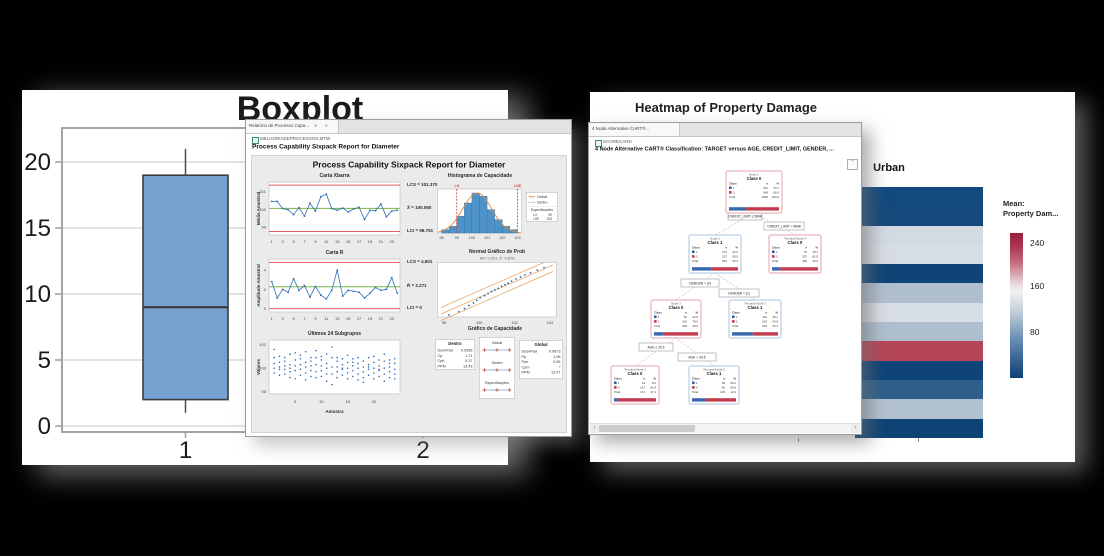 Image resolution: width=1104 pixels, height=556 pixels. Describe the element at coordinates (44, 360) in the screenshot. I see `y-tick-label: 5` at that location.